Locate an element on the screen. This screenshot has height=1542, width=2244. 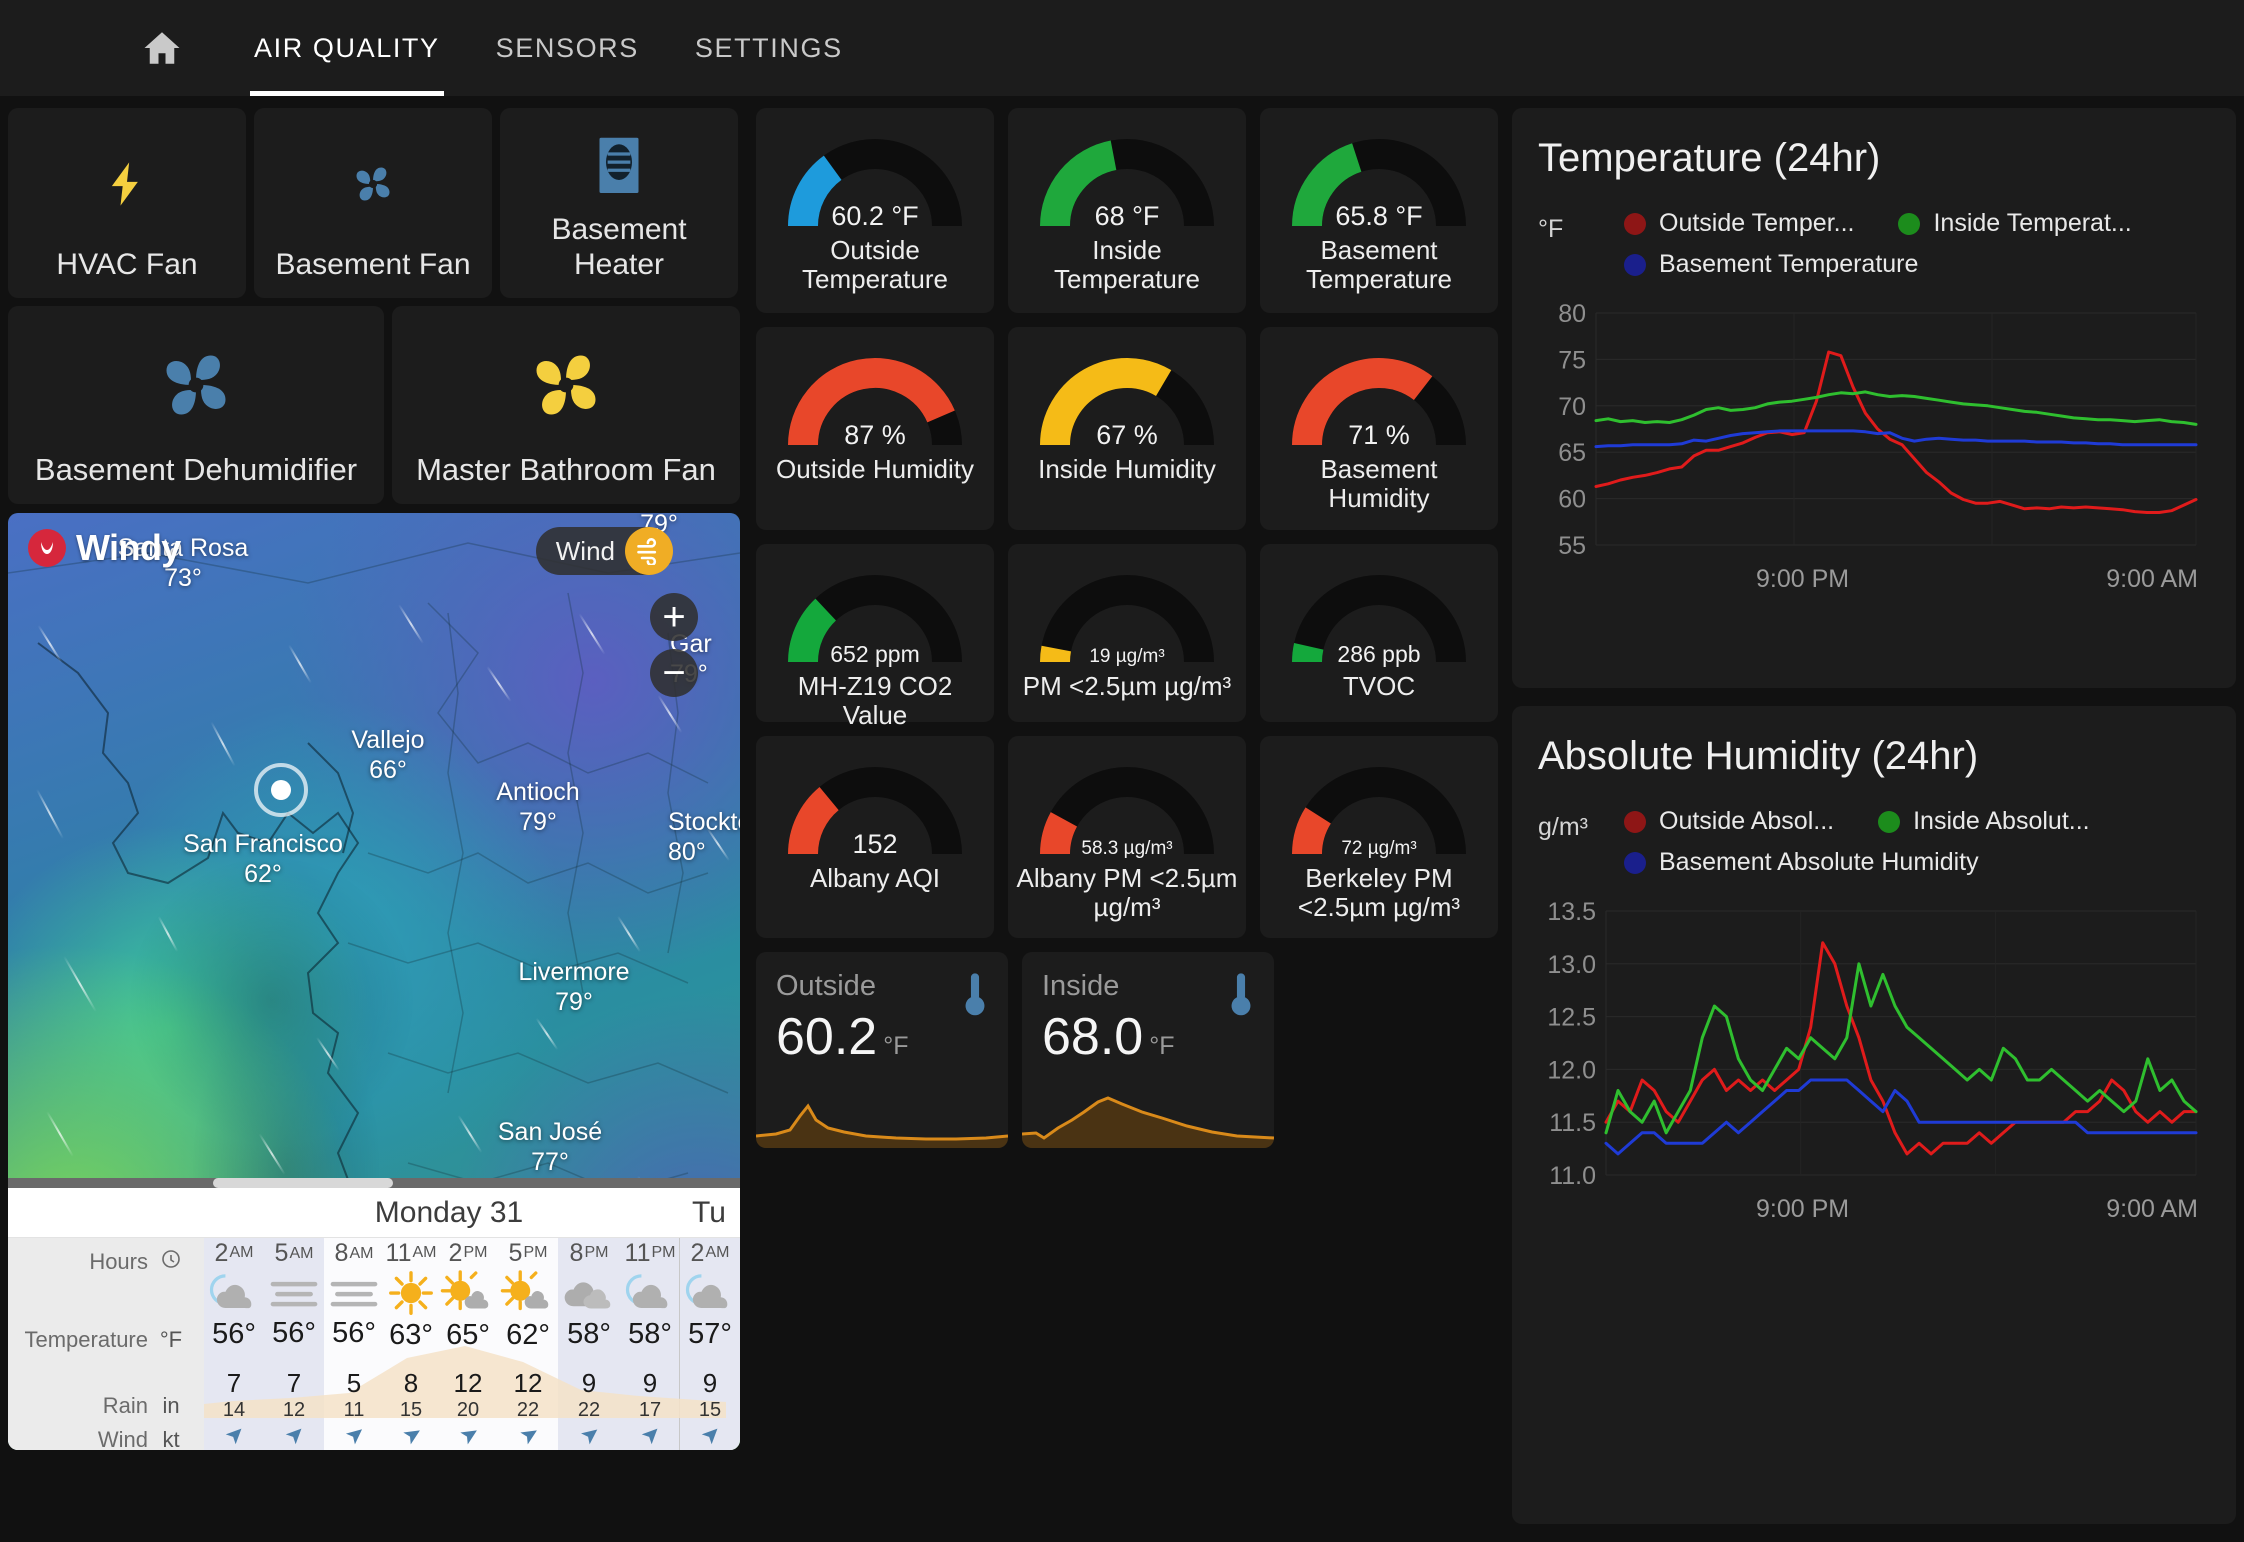
gauge-value: 19 µg/m³ is located at coordinates (1127, 656).